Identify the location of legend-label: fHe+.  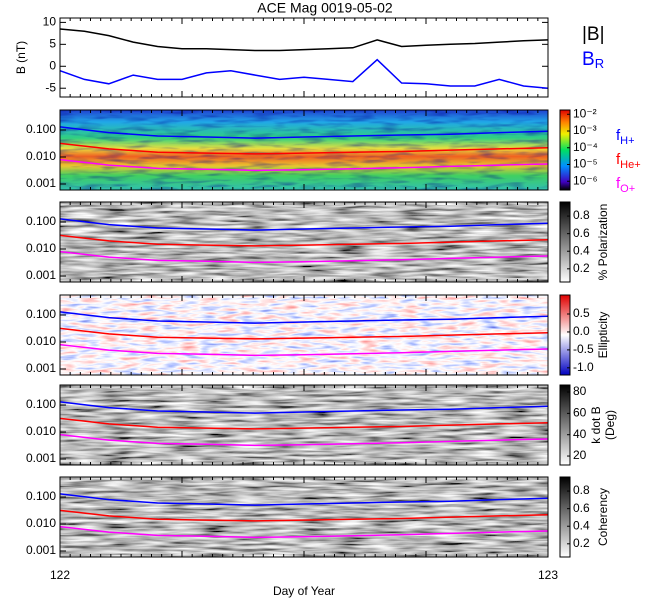
(628, 161).